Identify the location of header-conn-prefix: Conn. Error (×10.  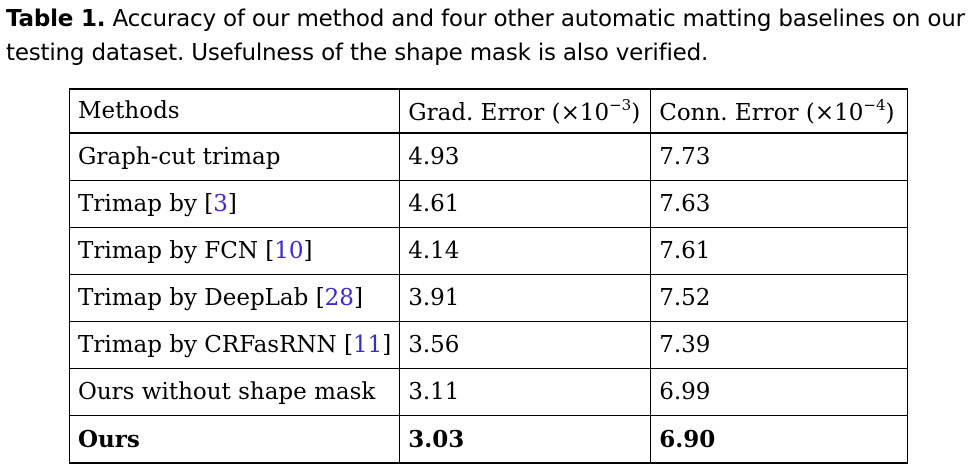
(761, 113).